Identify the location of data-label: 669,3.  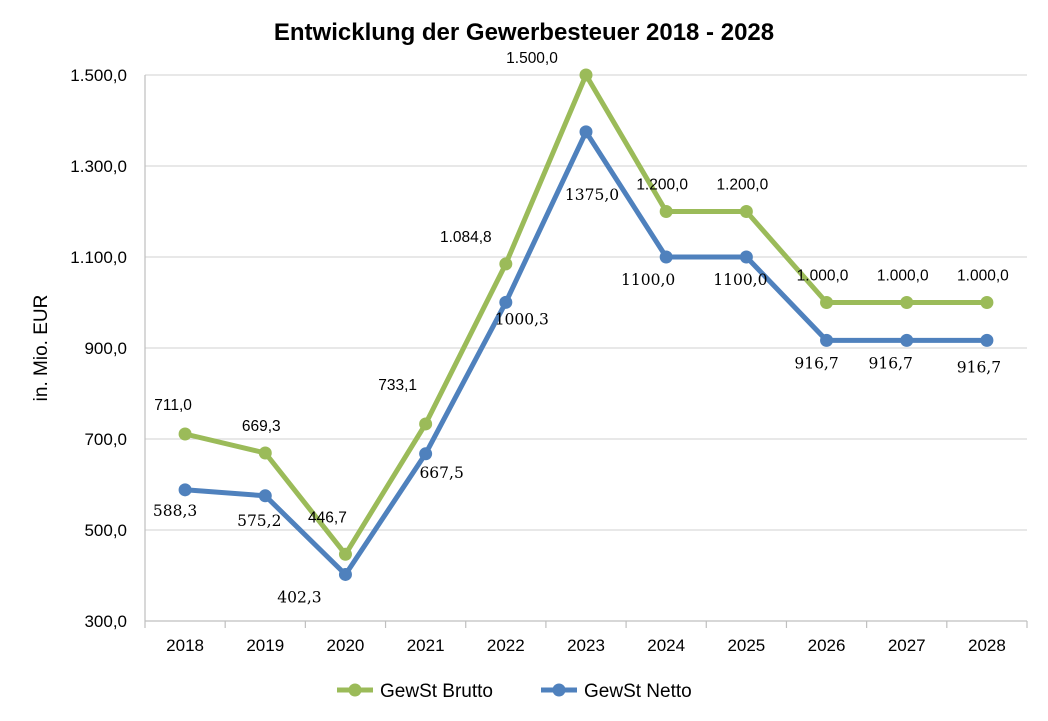
(261, 426).